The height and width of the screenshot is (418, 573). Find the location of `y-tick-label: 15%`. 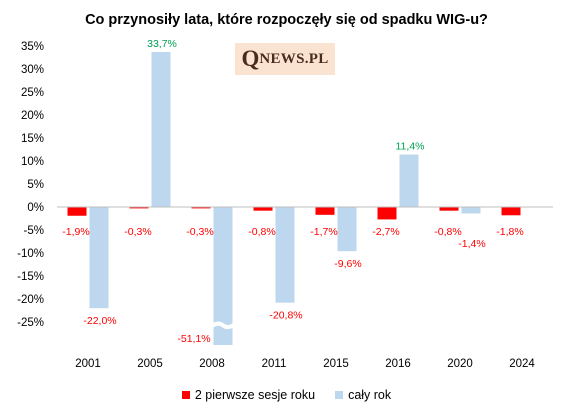

y-tick-label: 15% is located at coordinates (32, 139).